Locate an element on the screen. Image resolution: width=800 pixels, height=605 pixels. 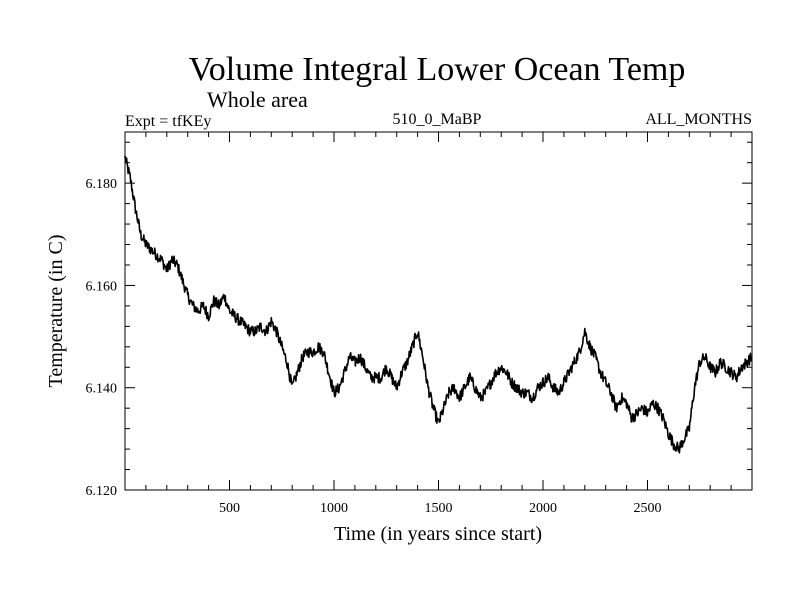
y-tick-label: 6.180 is located at coordinates (102, 184).